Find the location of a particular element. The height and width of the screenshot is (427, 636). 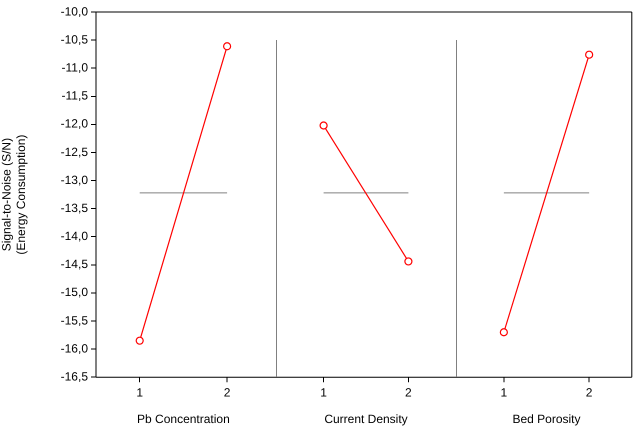

y-tick-label: -12,5 is located at coordinates (74, 151).